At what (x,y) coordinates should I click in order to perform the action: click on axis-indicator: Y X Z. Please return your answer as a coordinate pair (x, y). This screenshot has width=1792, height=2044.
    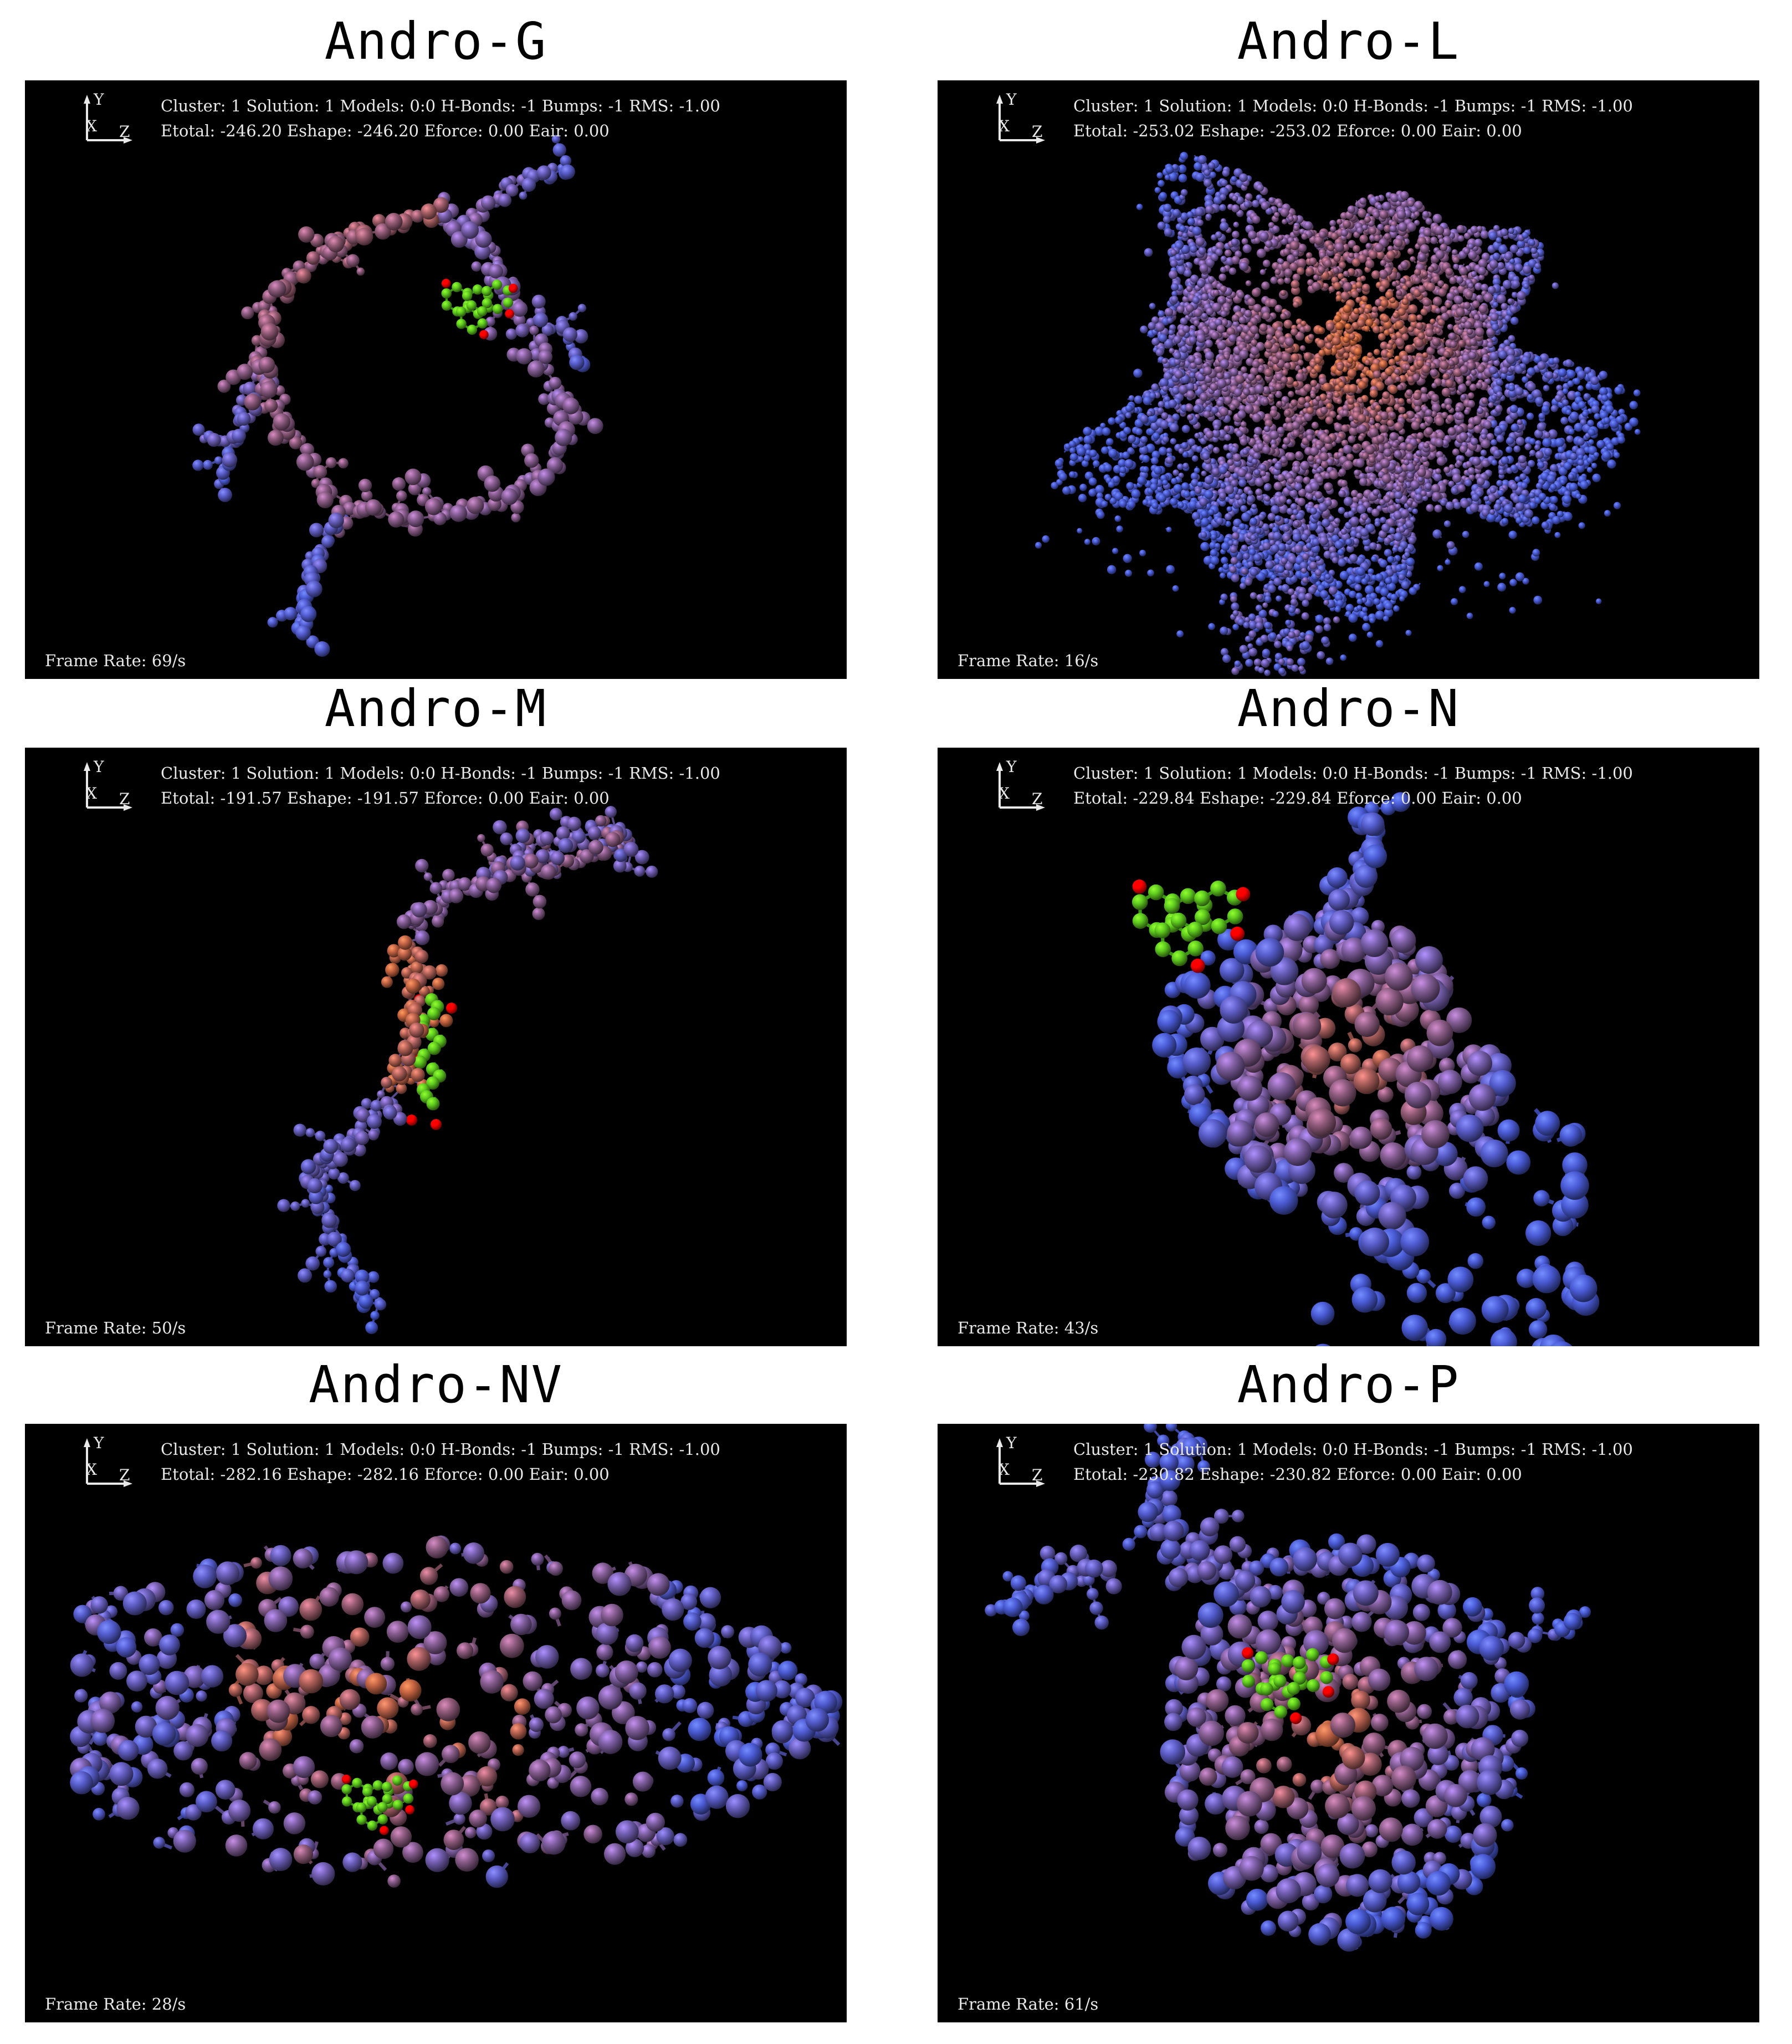
    Looking at the image, I should click on (108, 118).